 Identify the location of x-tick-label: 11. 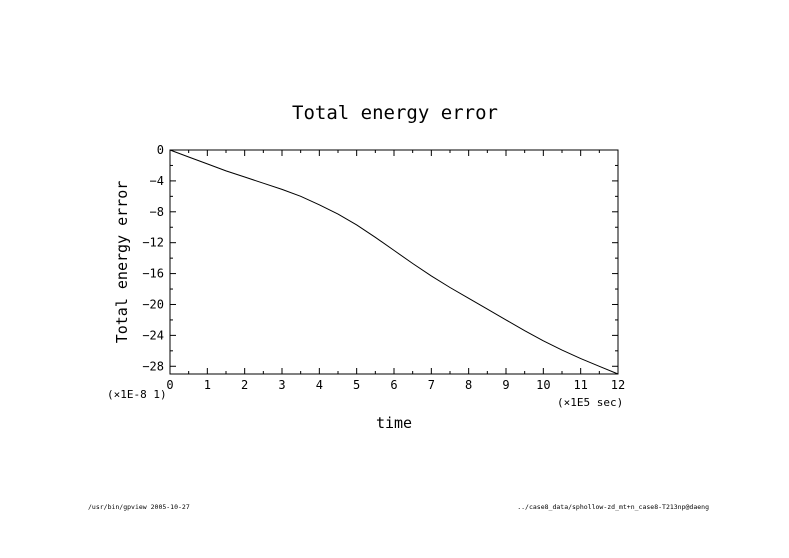
(580, 385).